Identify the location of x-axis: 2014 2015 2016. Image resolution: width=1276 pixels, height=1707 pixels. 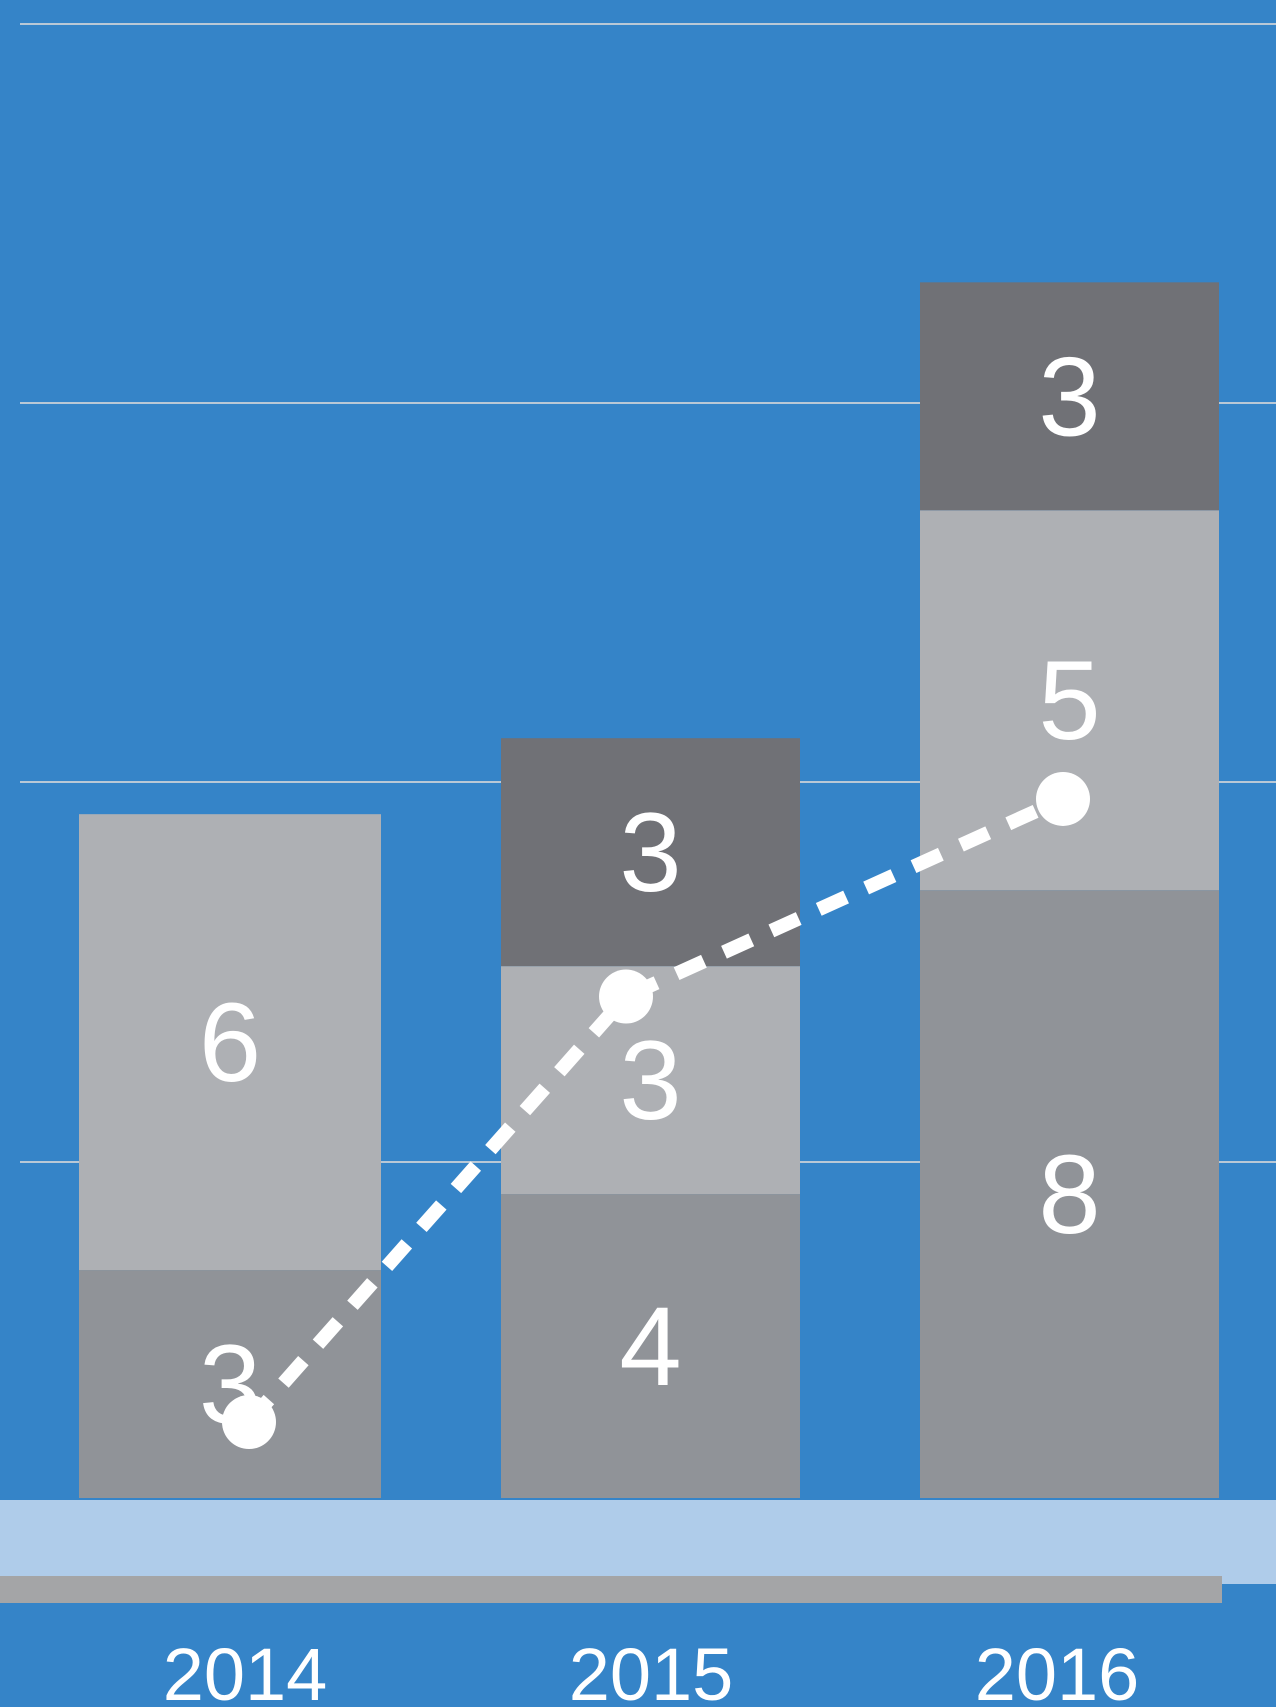
(651, 1670).